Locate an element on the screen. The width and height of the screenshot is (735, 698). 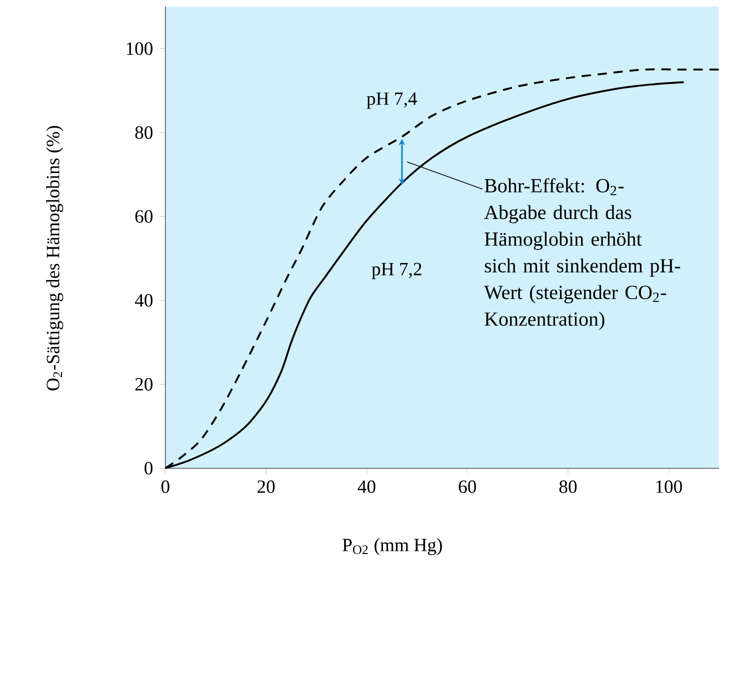
y-axis-title: O$_{2}$-Sättigung des Hämoglobins (%) is located at coordinates (55, 258).